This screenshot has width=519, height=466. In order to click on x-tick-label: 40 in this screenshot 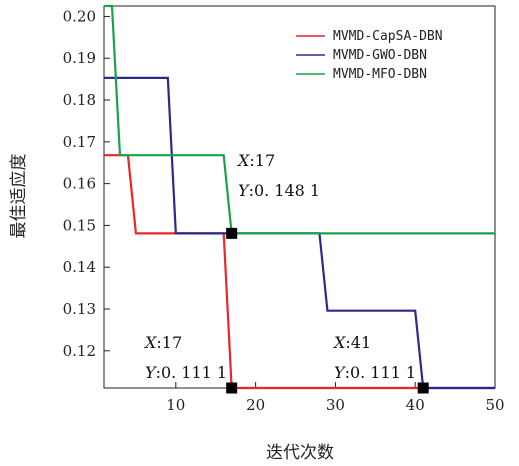, I will do `click(415, 405)`.